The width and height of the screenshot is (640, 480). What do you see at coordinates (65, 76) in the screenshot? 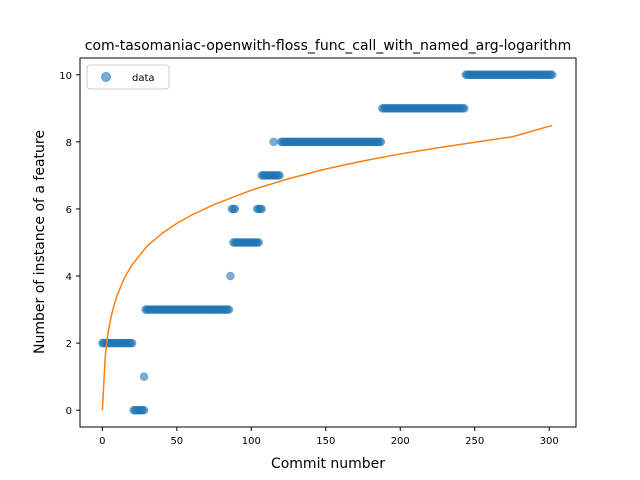
I see `y-tick-label: 10` at bounding box center [65, 76].